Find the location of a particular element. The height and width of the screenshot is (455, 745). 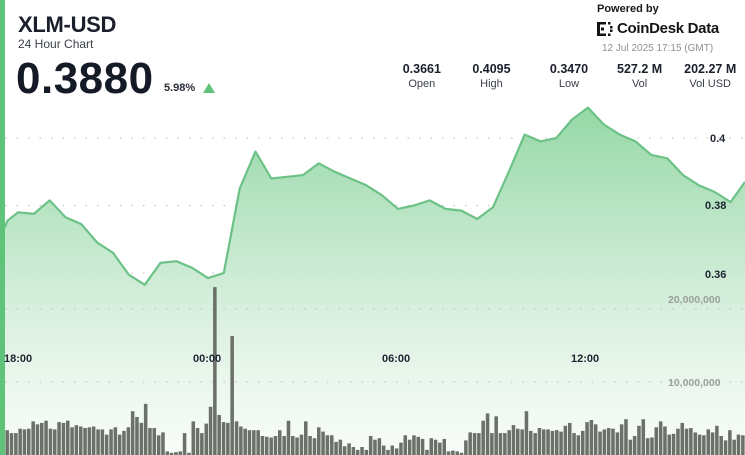

svg-text: 18:00 is located at coordinates (18, 359).